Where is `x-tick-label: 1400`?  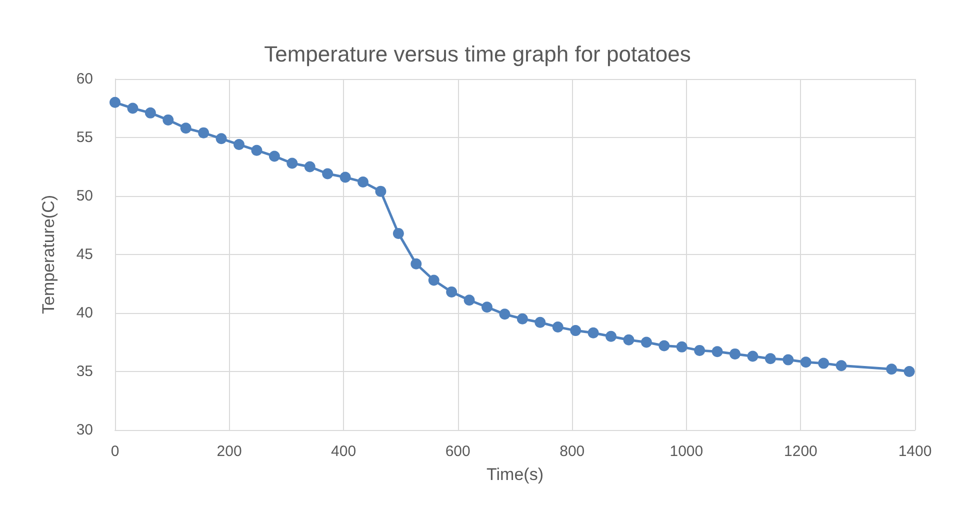 x-tick-label: 1400 is located at coordinates (915, 451).